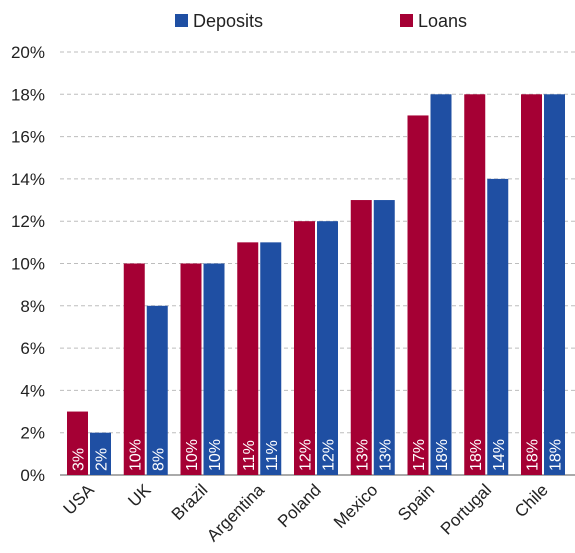  Describe the element at coordinates (416, 502) in the screenshot. I see `x-tick-label: Spain` at that location.